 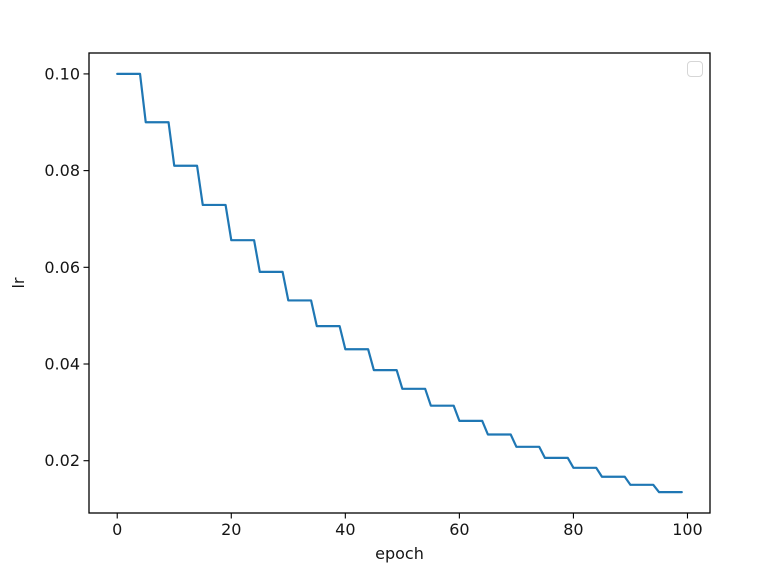 I want to click on x-tick-label: 80, so click(x=573, y=529).